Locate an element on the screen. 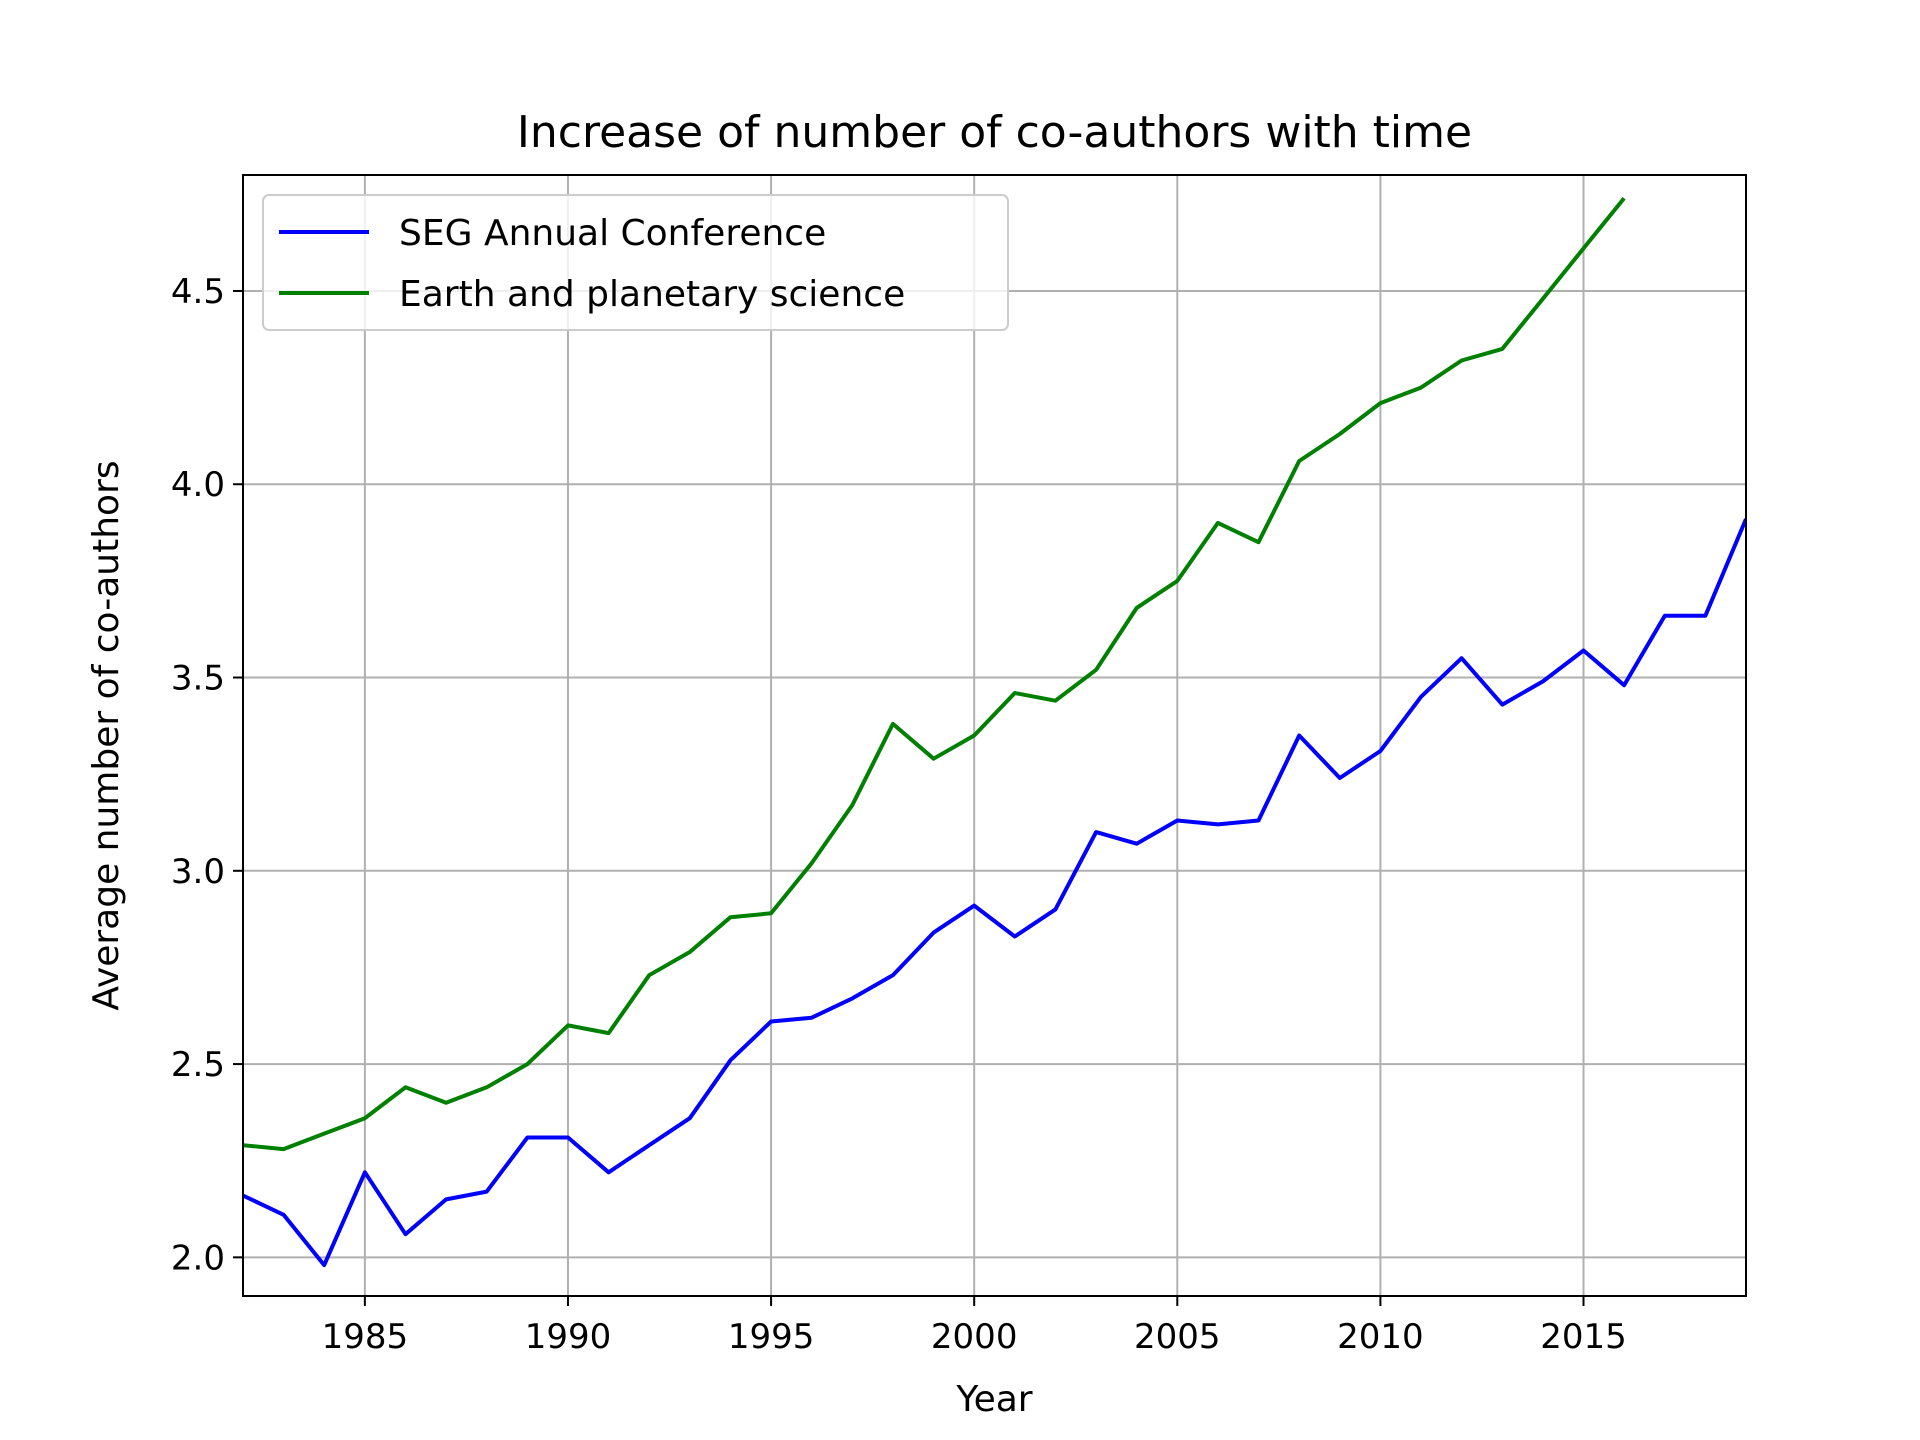 This screenshot has height=1440, width=1920. y-tick-label: 3.0 is located at coordinates (198, 872).